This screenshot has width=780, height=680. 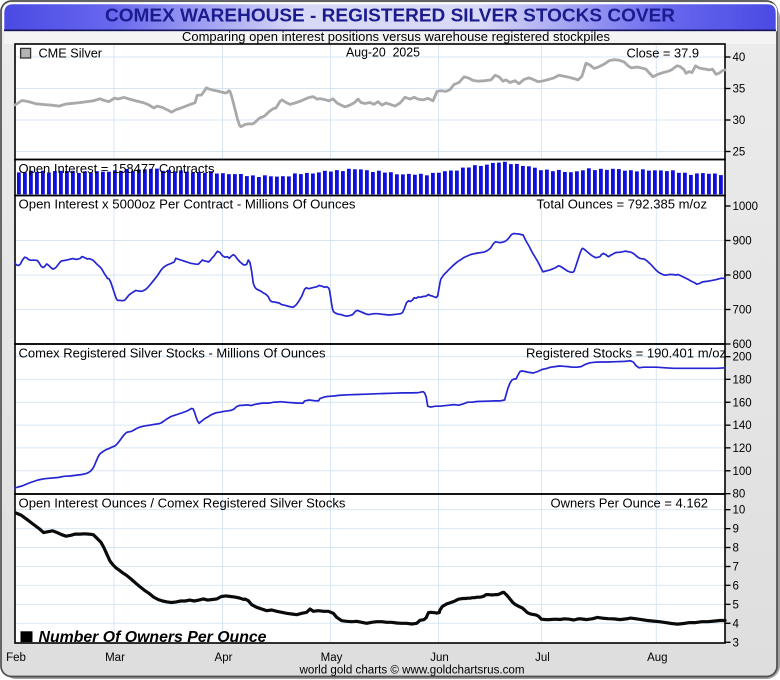 What do you see at coordinates (117, 169) in the screenshot?
I see `svg-text:Open Interest = 158477 Contrac: Open Interest = 158477 Contracts` at bounding box center [117, 169].